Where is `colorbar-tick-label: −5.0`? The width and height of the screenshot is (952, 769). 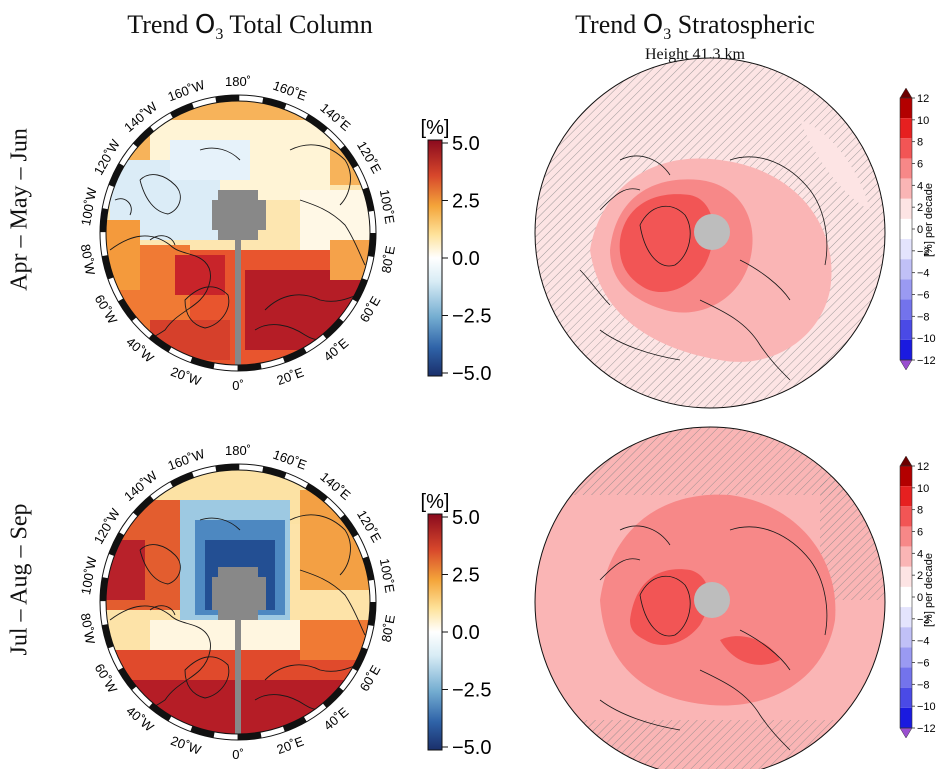 colorbar-tick-label: −5.0 is located at coordinates (471, 748).